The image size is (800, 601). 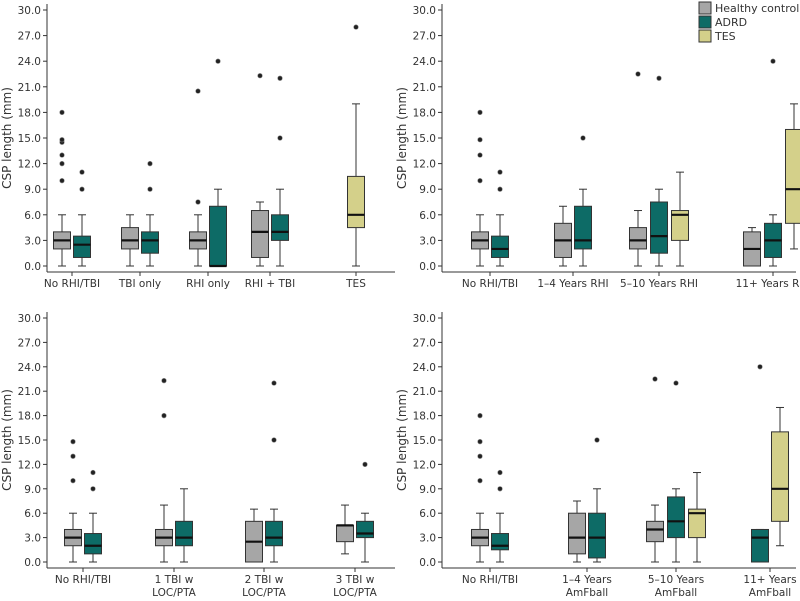 What do you see at coordinates (757, 8) in the screenshot?
I see `legend-label: Healthy control` at bounding box center [757, 8].